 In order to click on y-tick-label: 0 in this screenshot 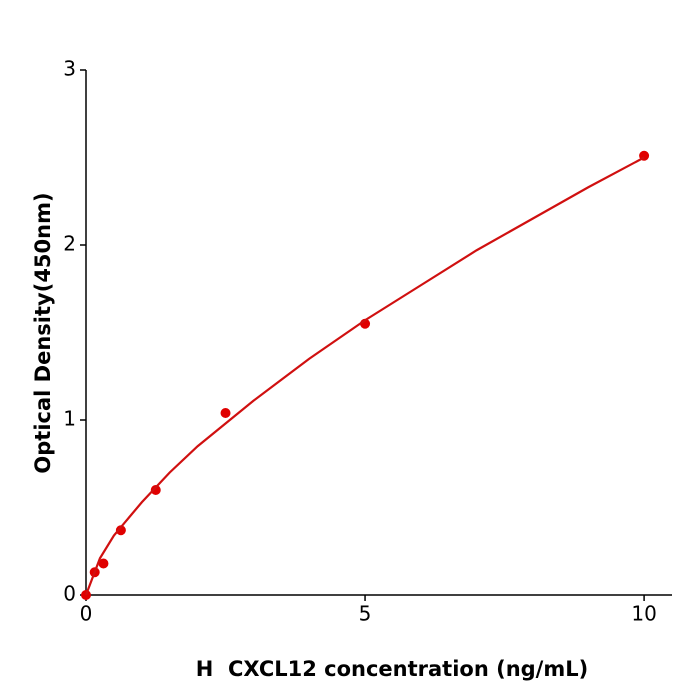, I will do `click(69, 594)`.